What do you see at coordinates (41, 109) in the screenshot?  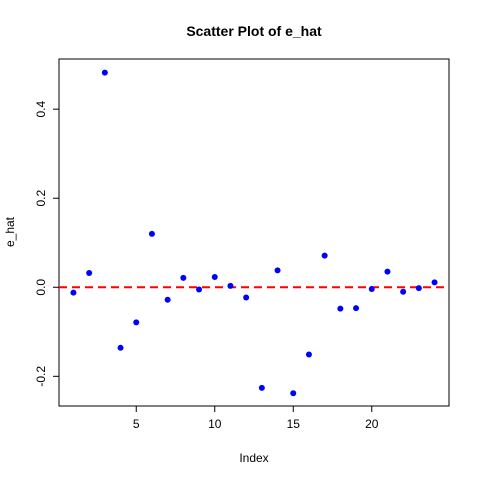 I see `y-tick-label: 0.4` at bounding box center [41, 109].